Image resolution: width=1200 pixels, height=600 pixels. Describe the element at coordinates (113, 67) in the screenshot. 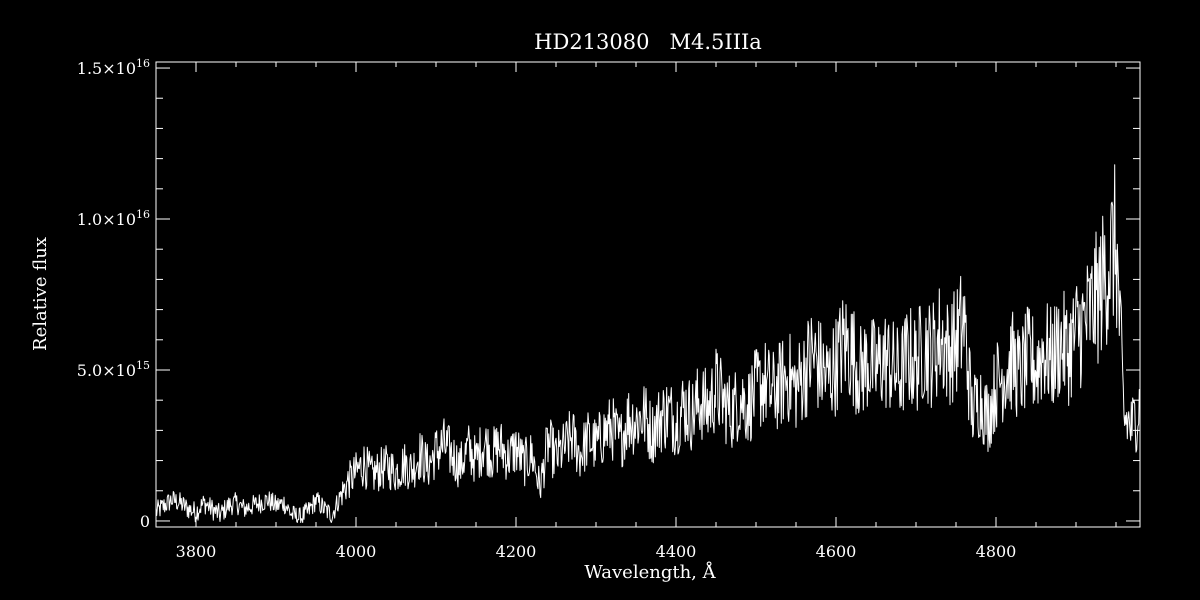

I see `y-tick-label: 1.5×10¹⁶` at that location.